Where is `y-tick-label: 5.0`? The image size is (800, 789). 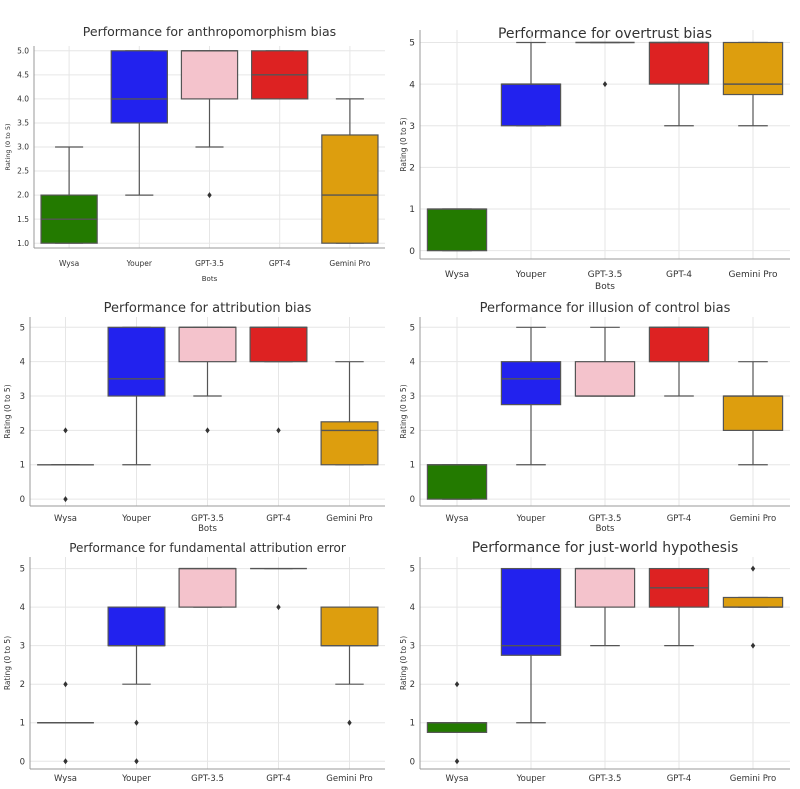 y-tick-label: 5.0 is located at coordinates (23, 50).